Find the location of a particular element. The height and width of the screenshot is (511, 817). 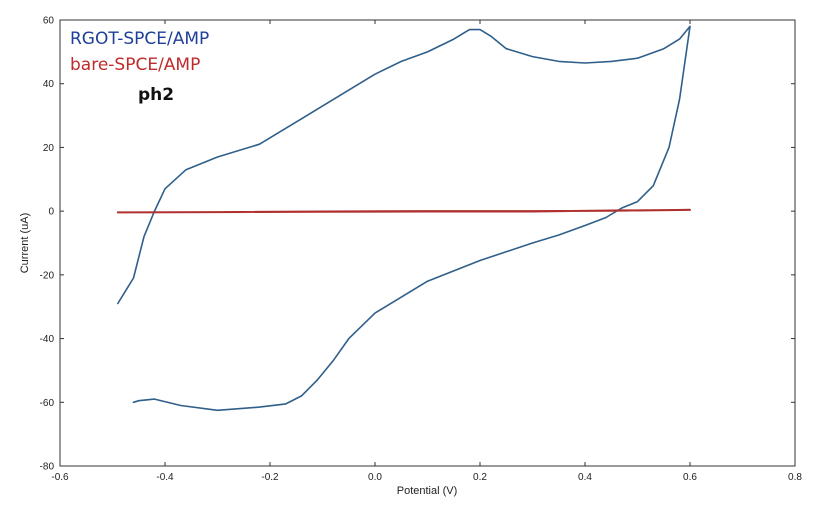

x-tick-label: 0.4 is located at coordinates (585, 477).